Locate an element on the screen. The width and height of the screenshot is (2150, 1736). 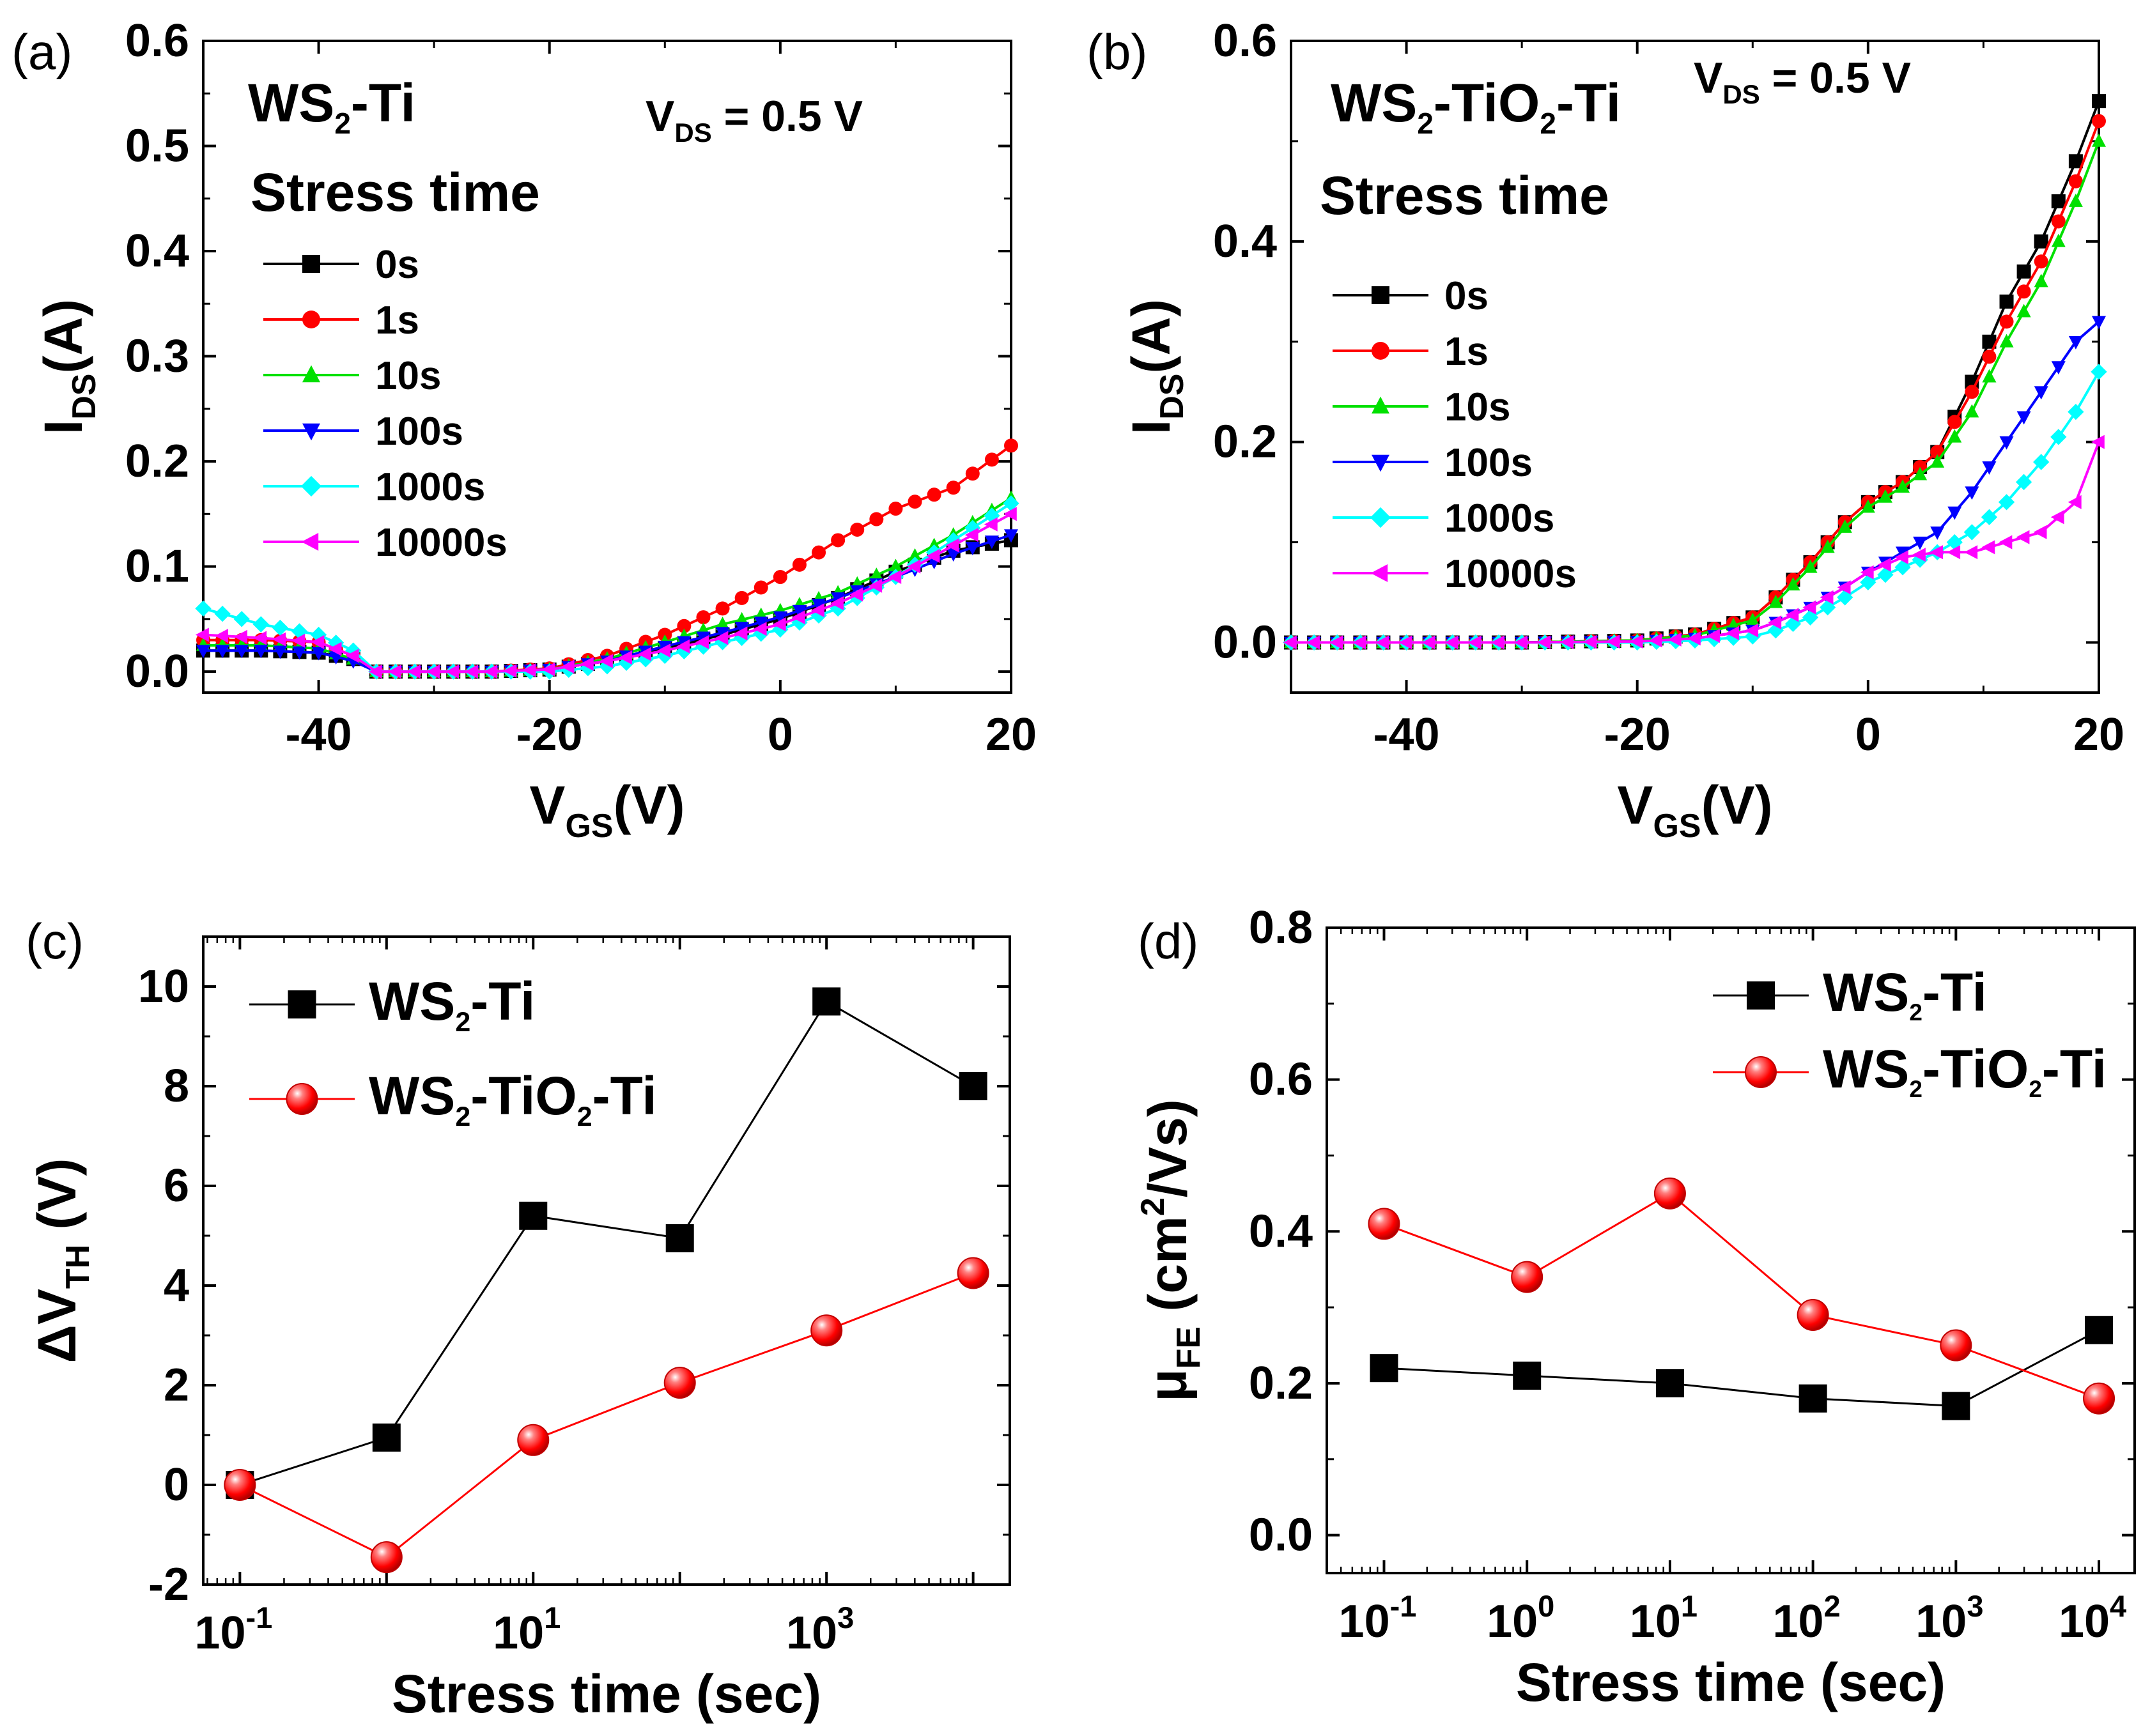
x-tick-label: 100 is located at coordinates (1520, 1618).